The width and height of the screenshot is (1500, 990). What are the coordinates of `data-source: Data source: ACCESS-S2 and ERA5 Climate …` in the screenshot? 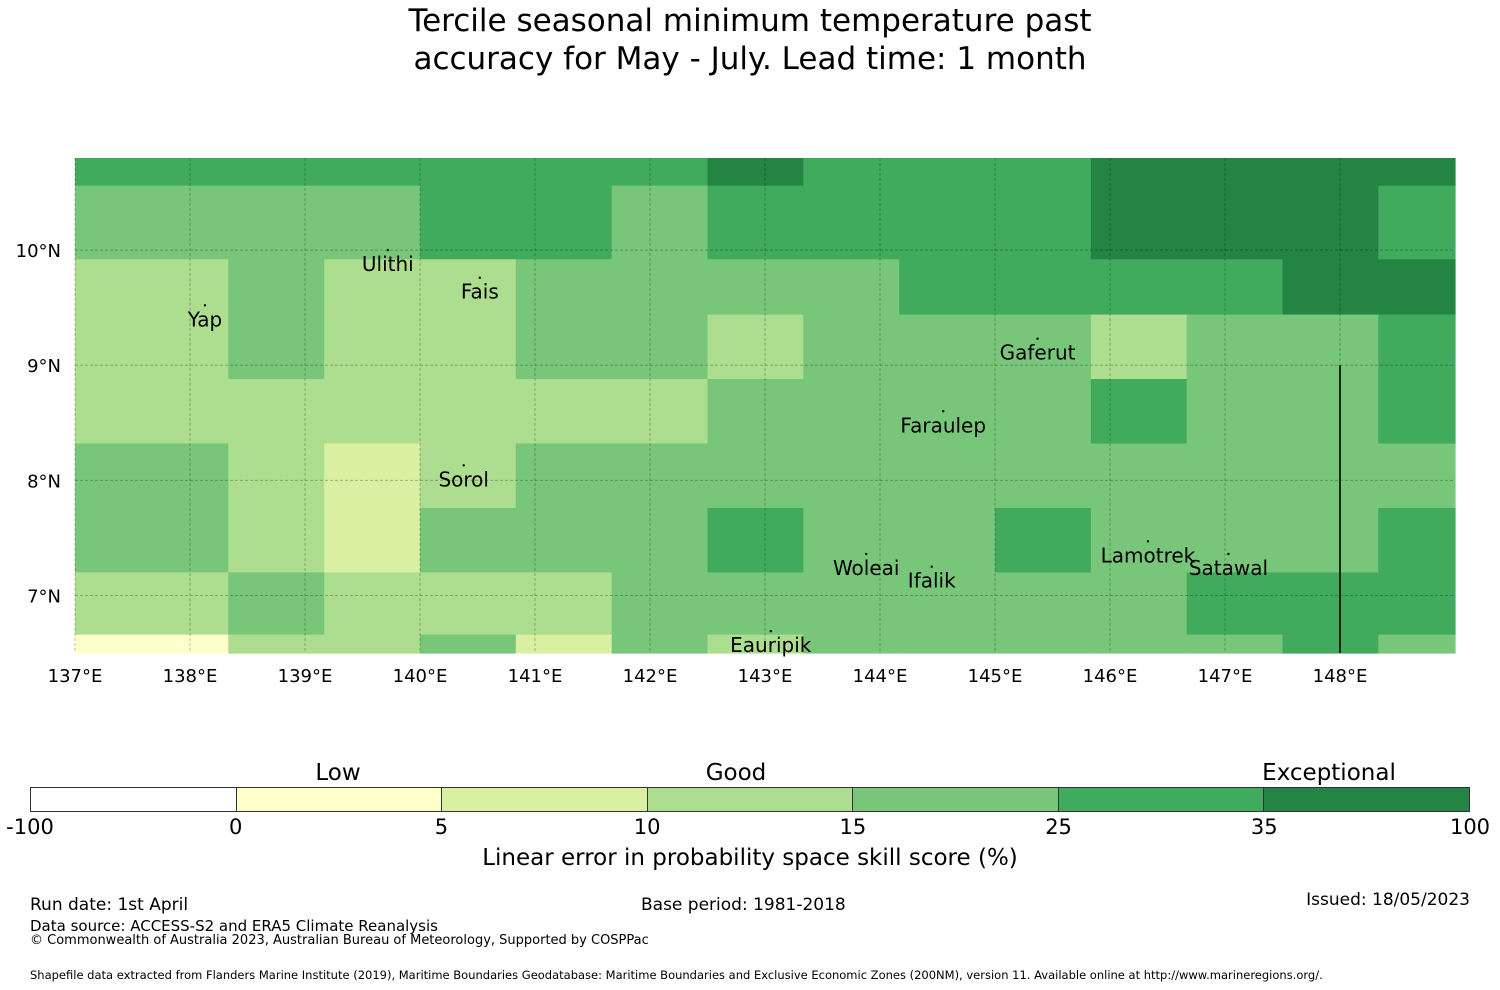 It's located at (234, 926).